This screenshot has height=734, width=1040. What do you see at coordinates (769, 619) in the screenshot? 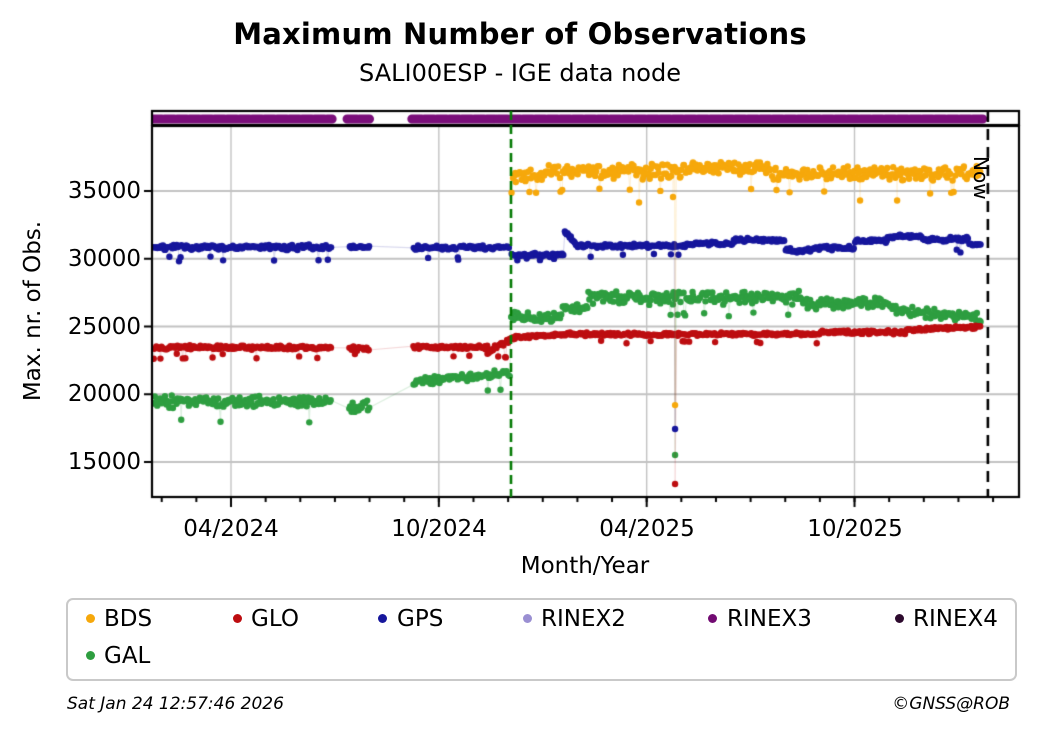
I see `legend-label-rinex3: RINEX3` at bounding box center [769, 619].